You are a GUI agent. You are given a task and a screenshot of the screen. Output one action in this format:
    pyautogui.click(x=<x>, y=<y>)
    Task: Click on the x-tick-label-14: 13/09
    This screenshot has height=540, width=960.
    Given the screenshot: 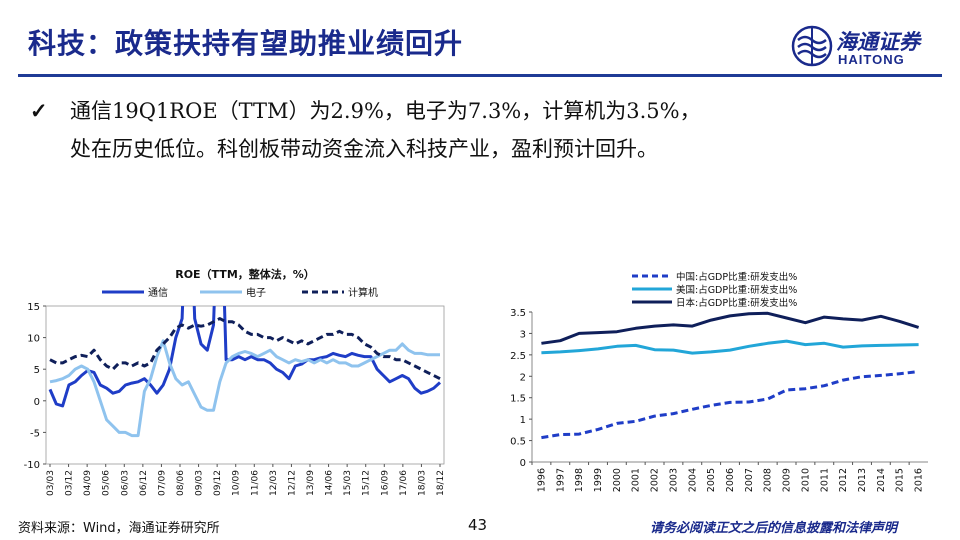 What is the action you would take?
    pyautogui.click(x=311, y=483)
    